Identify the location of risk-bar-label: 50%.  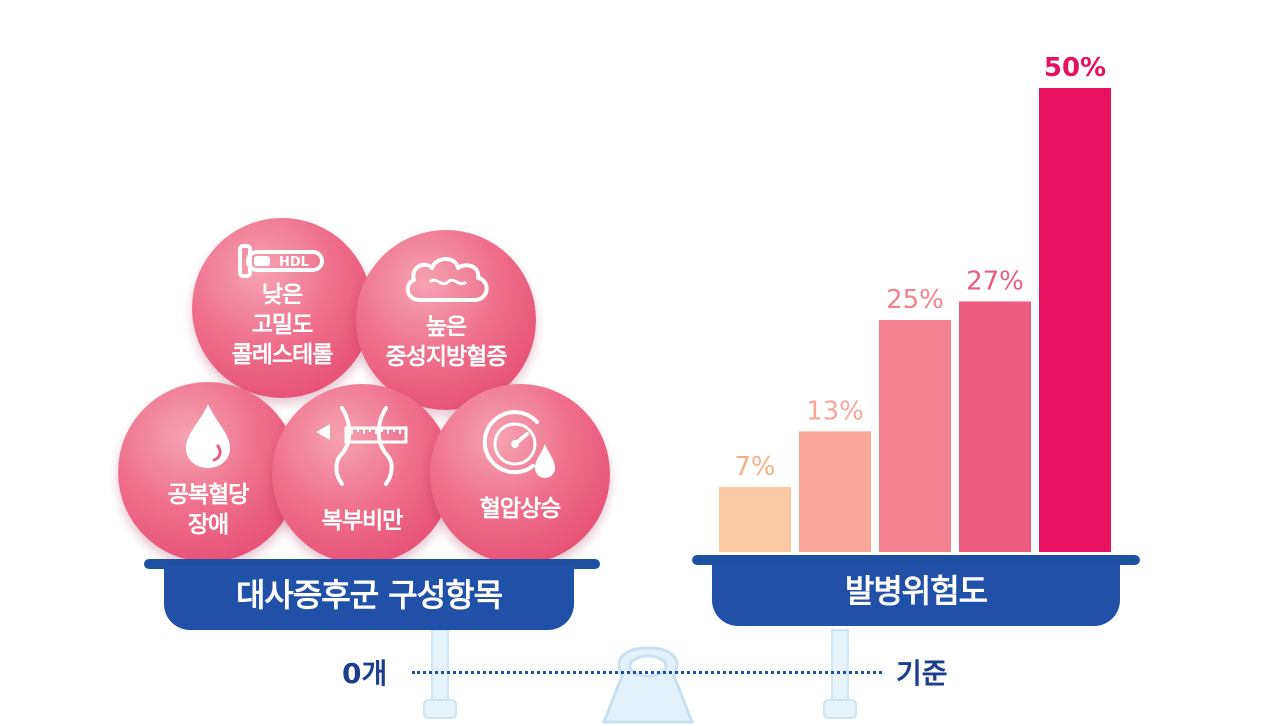
(1075, 68).